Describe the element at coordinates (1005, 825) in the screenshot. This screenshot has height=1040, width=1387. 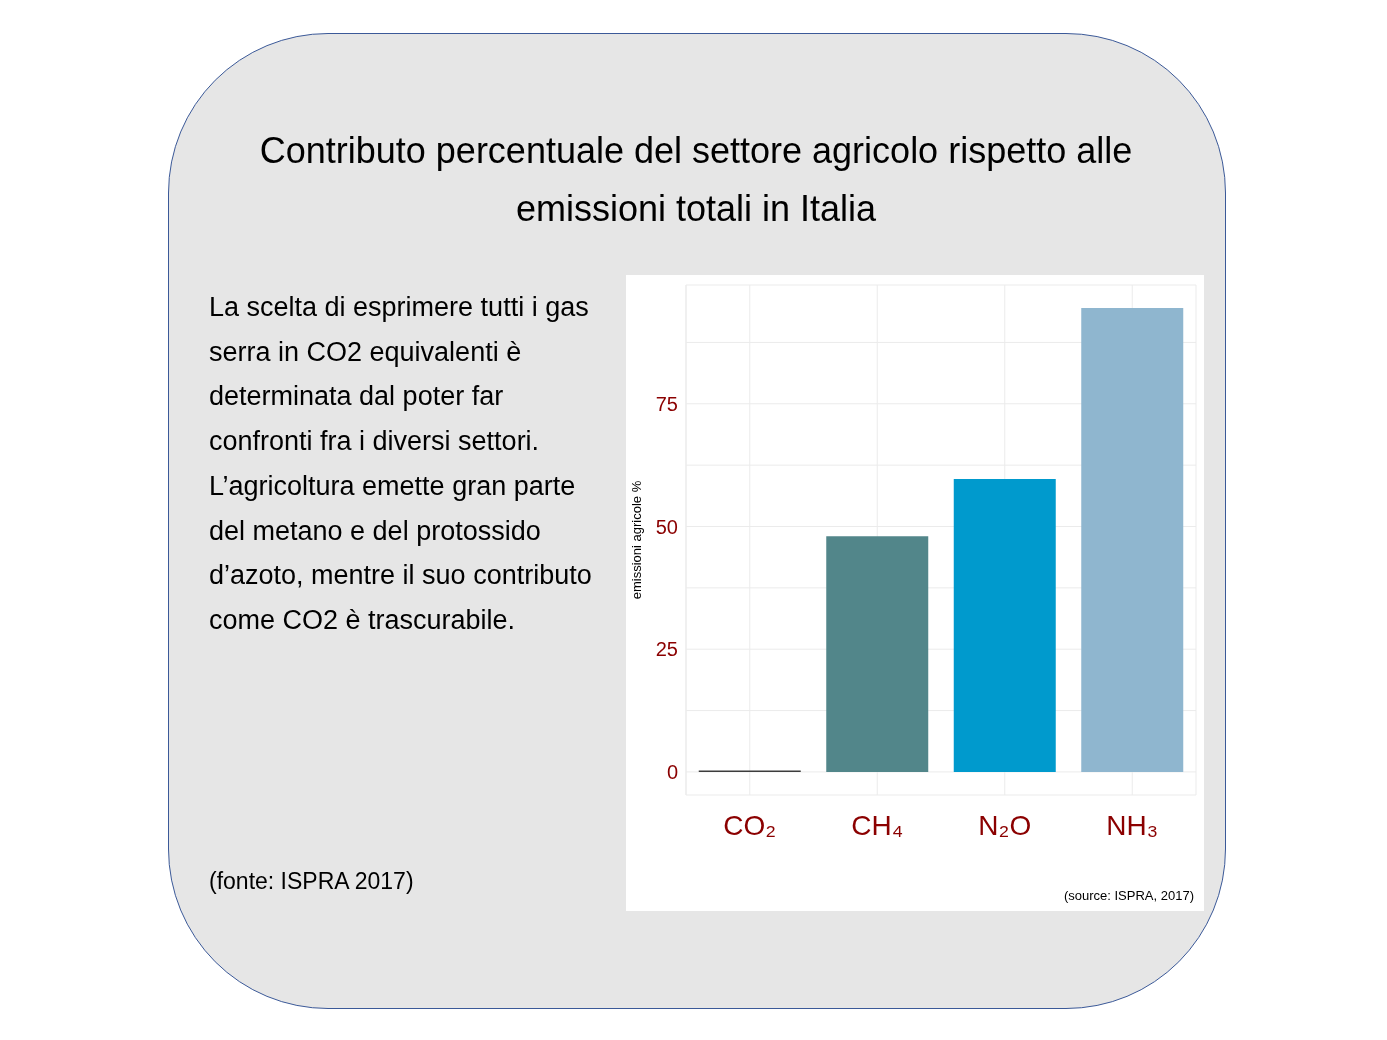
I see `x-tick-label: N₂O` at that location.